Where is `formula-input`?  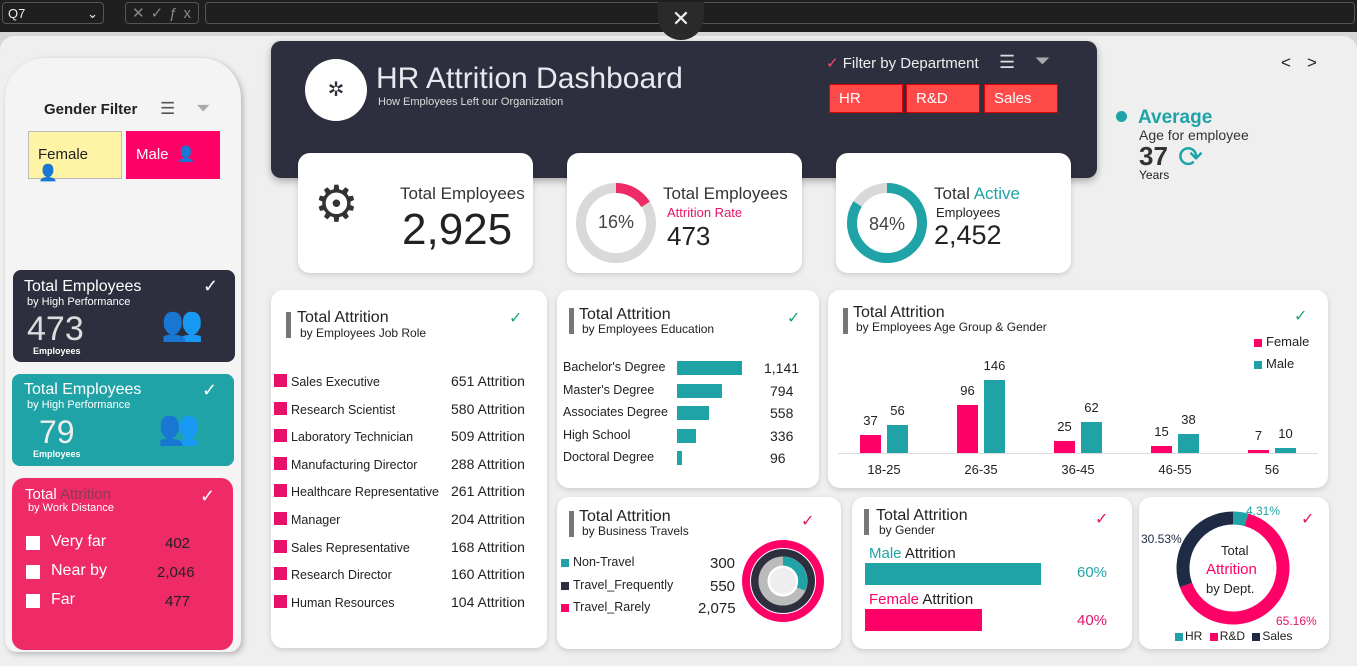
formula-input is located at coordinates (780, 13).